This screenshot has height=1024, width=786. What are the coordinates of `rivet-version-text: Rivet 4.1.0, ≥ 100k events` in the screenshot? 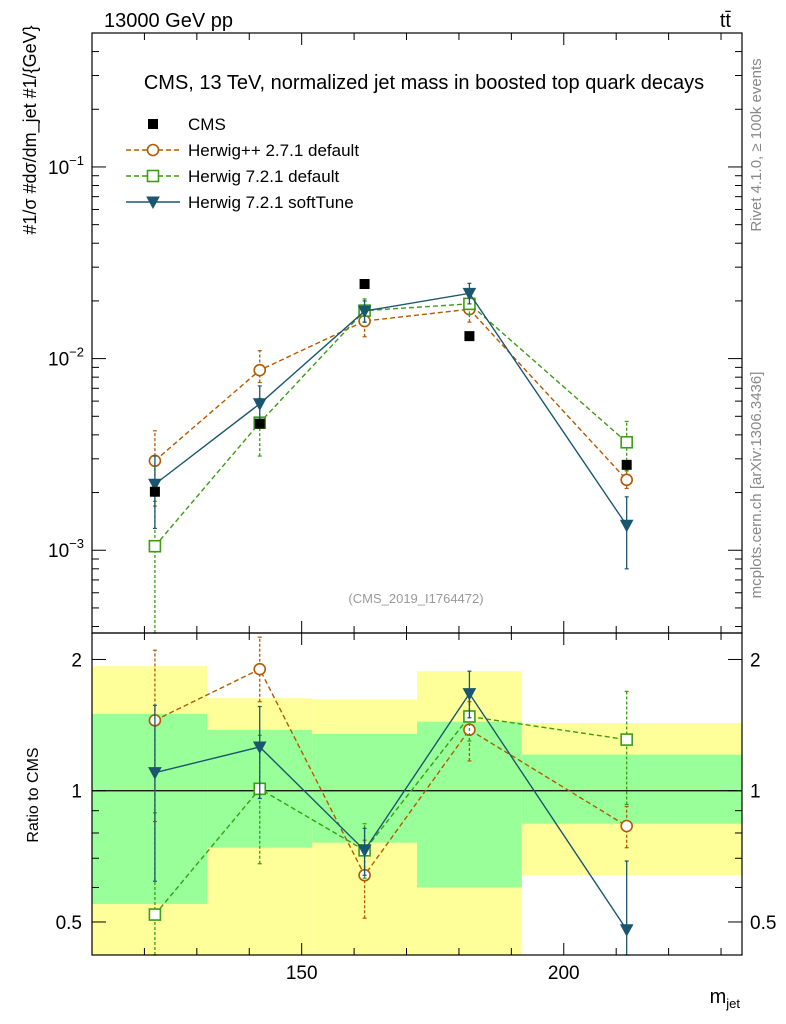 It's located at (756, 144).